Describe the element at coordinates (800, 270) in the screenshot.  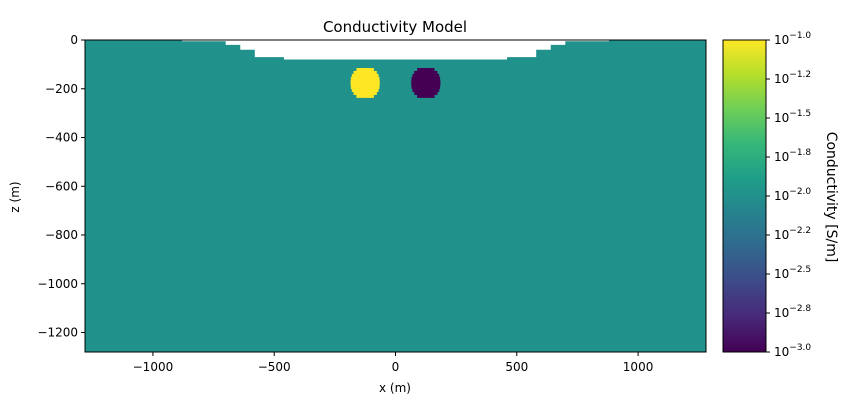
I see `colorbar-tick-exponent: −2.5` at that location.